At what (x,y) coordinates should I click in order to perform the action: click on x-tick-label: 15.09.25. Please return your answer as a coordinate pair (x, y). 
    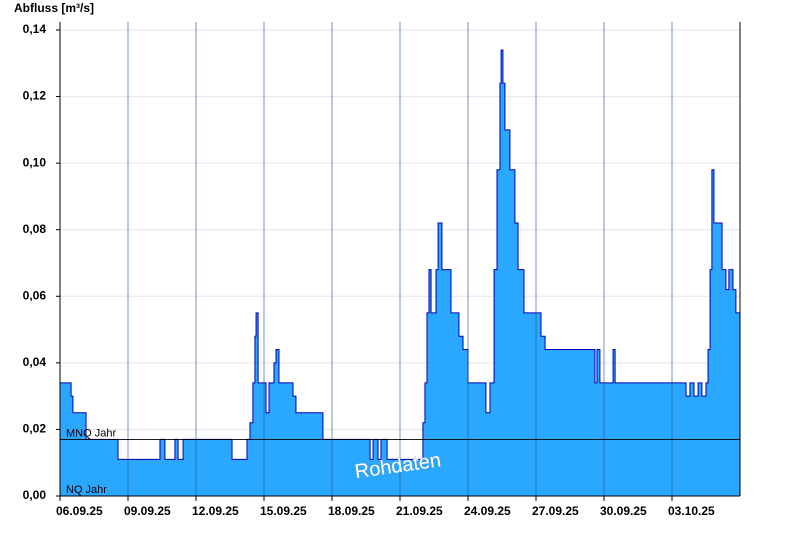
    Looking at the image, I should click on (283, 511).